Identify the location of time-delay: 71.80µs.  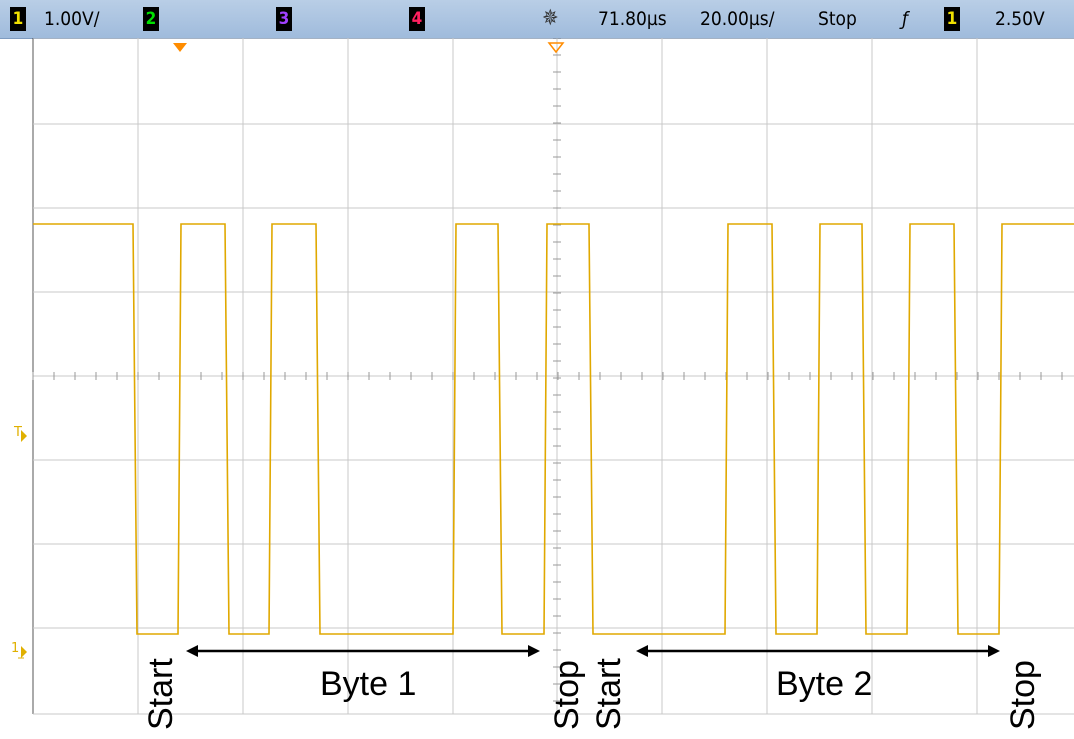
(632, 19).